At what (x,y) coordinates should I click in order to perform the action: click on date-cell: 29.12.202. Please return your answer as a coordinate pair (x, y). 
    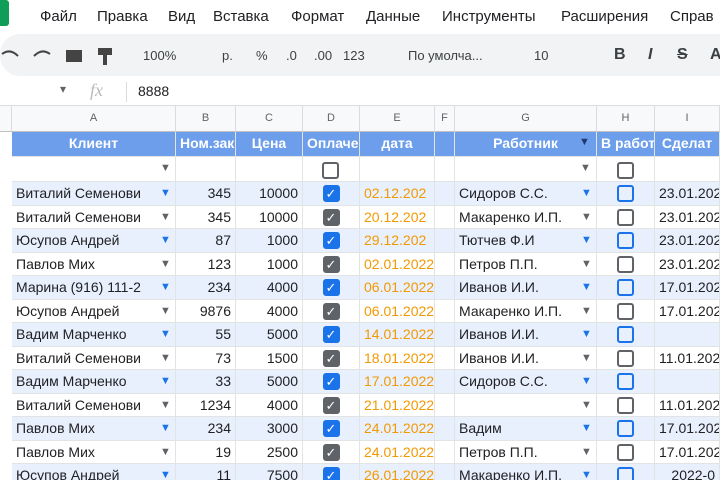
    Looking at the image, I should click on (397, 241).